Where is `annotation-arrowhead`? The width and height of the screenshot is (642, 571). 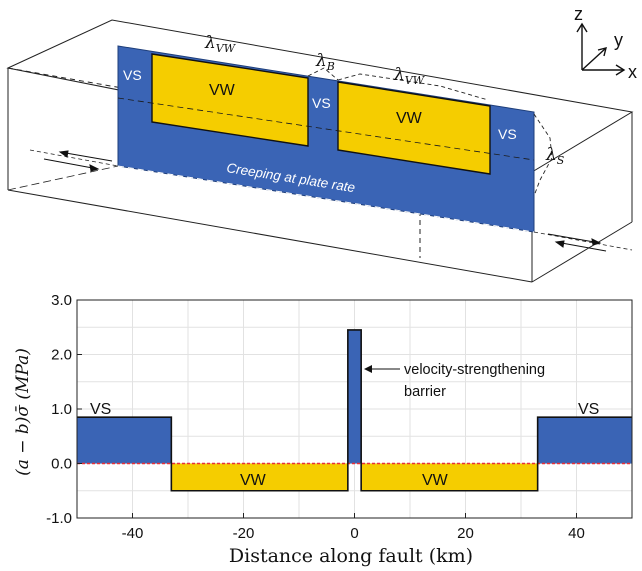 annotation-arrowhead is located at coordinates (368, 369).